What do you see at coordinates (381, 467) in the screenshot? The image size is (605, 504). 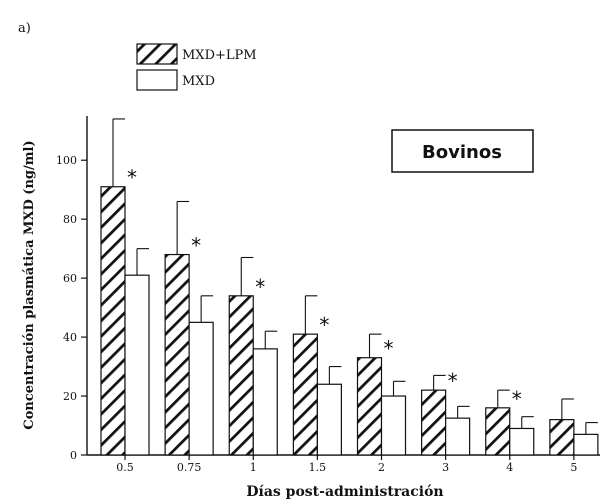 I see `x-tick-label: 2` at bounding box center [381, 467].